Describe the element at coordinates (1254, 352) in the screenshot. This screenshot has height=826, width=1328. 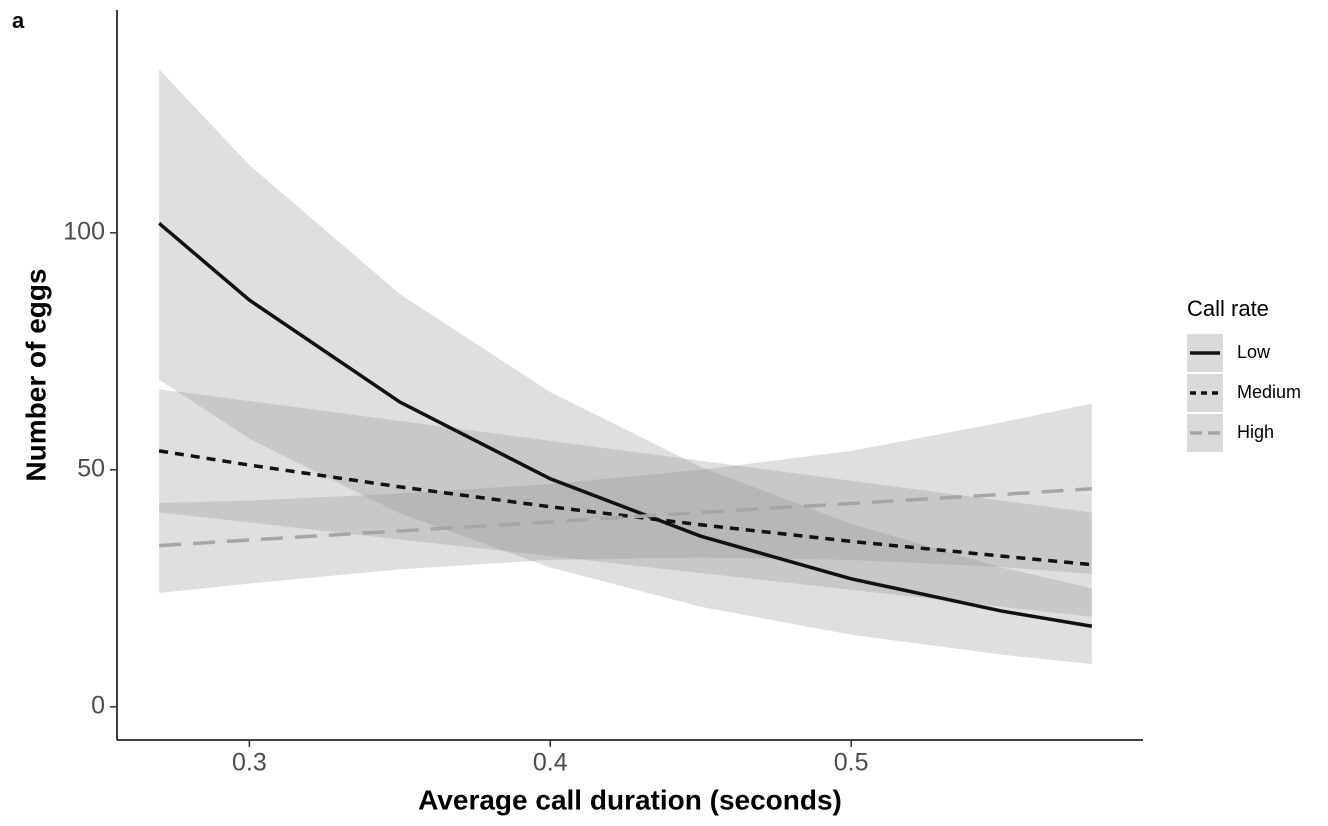
I see `legend-label: Low` at that location.